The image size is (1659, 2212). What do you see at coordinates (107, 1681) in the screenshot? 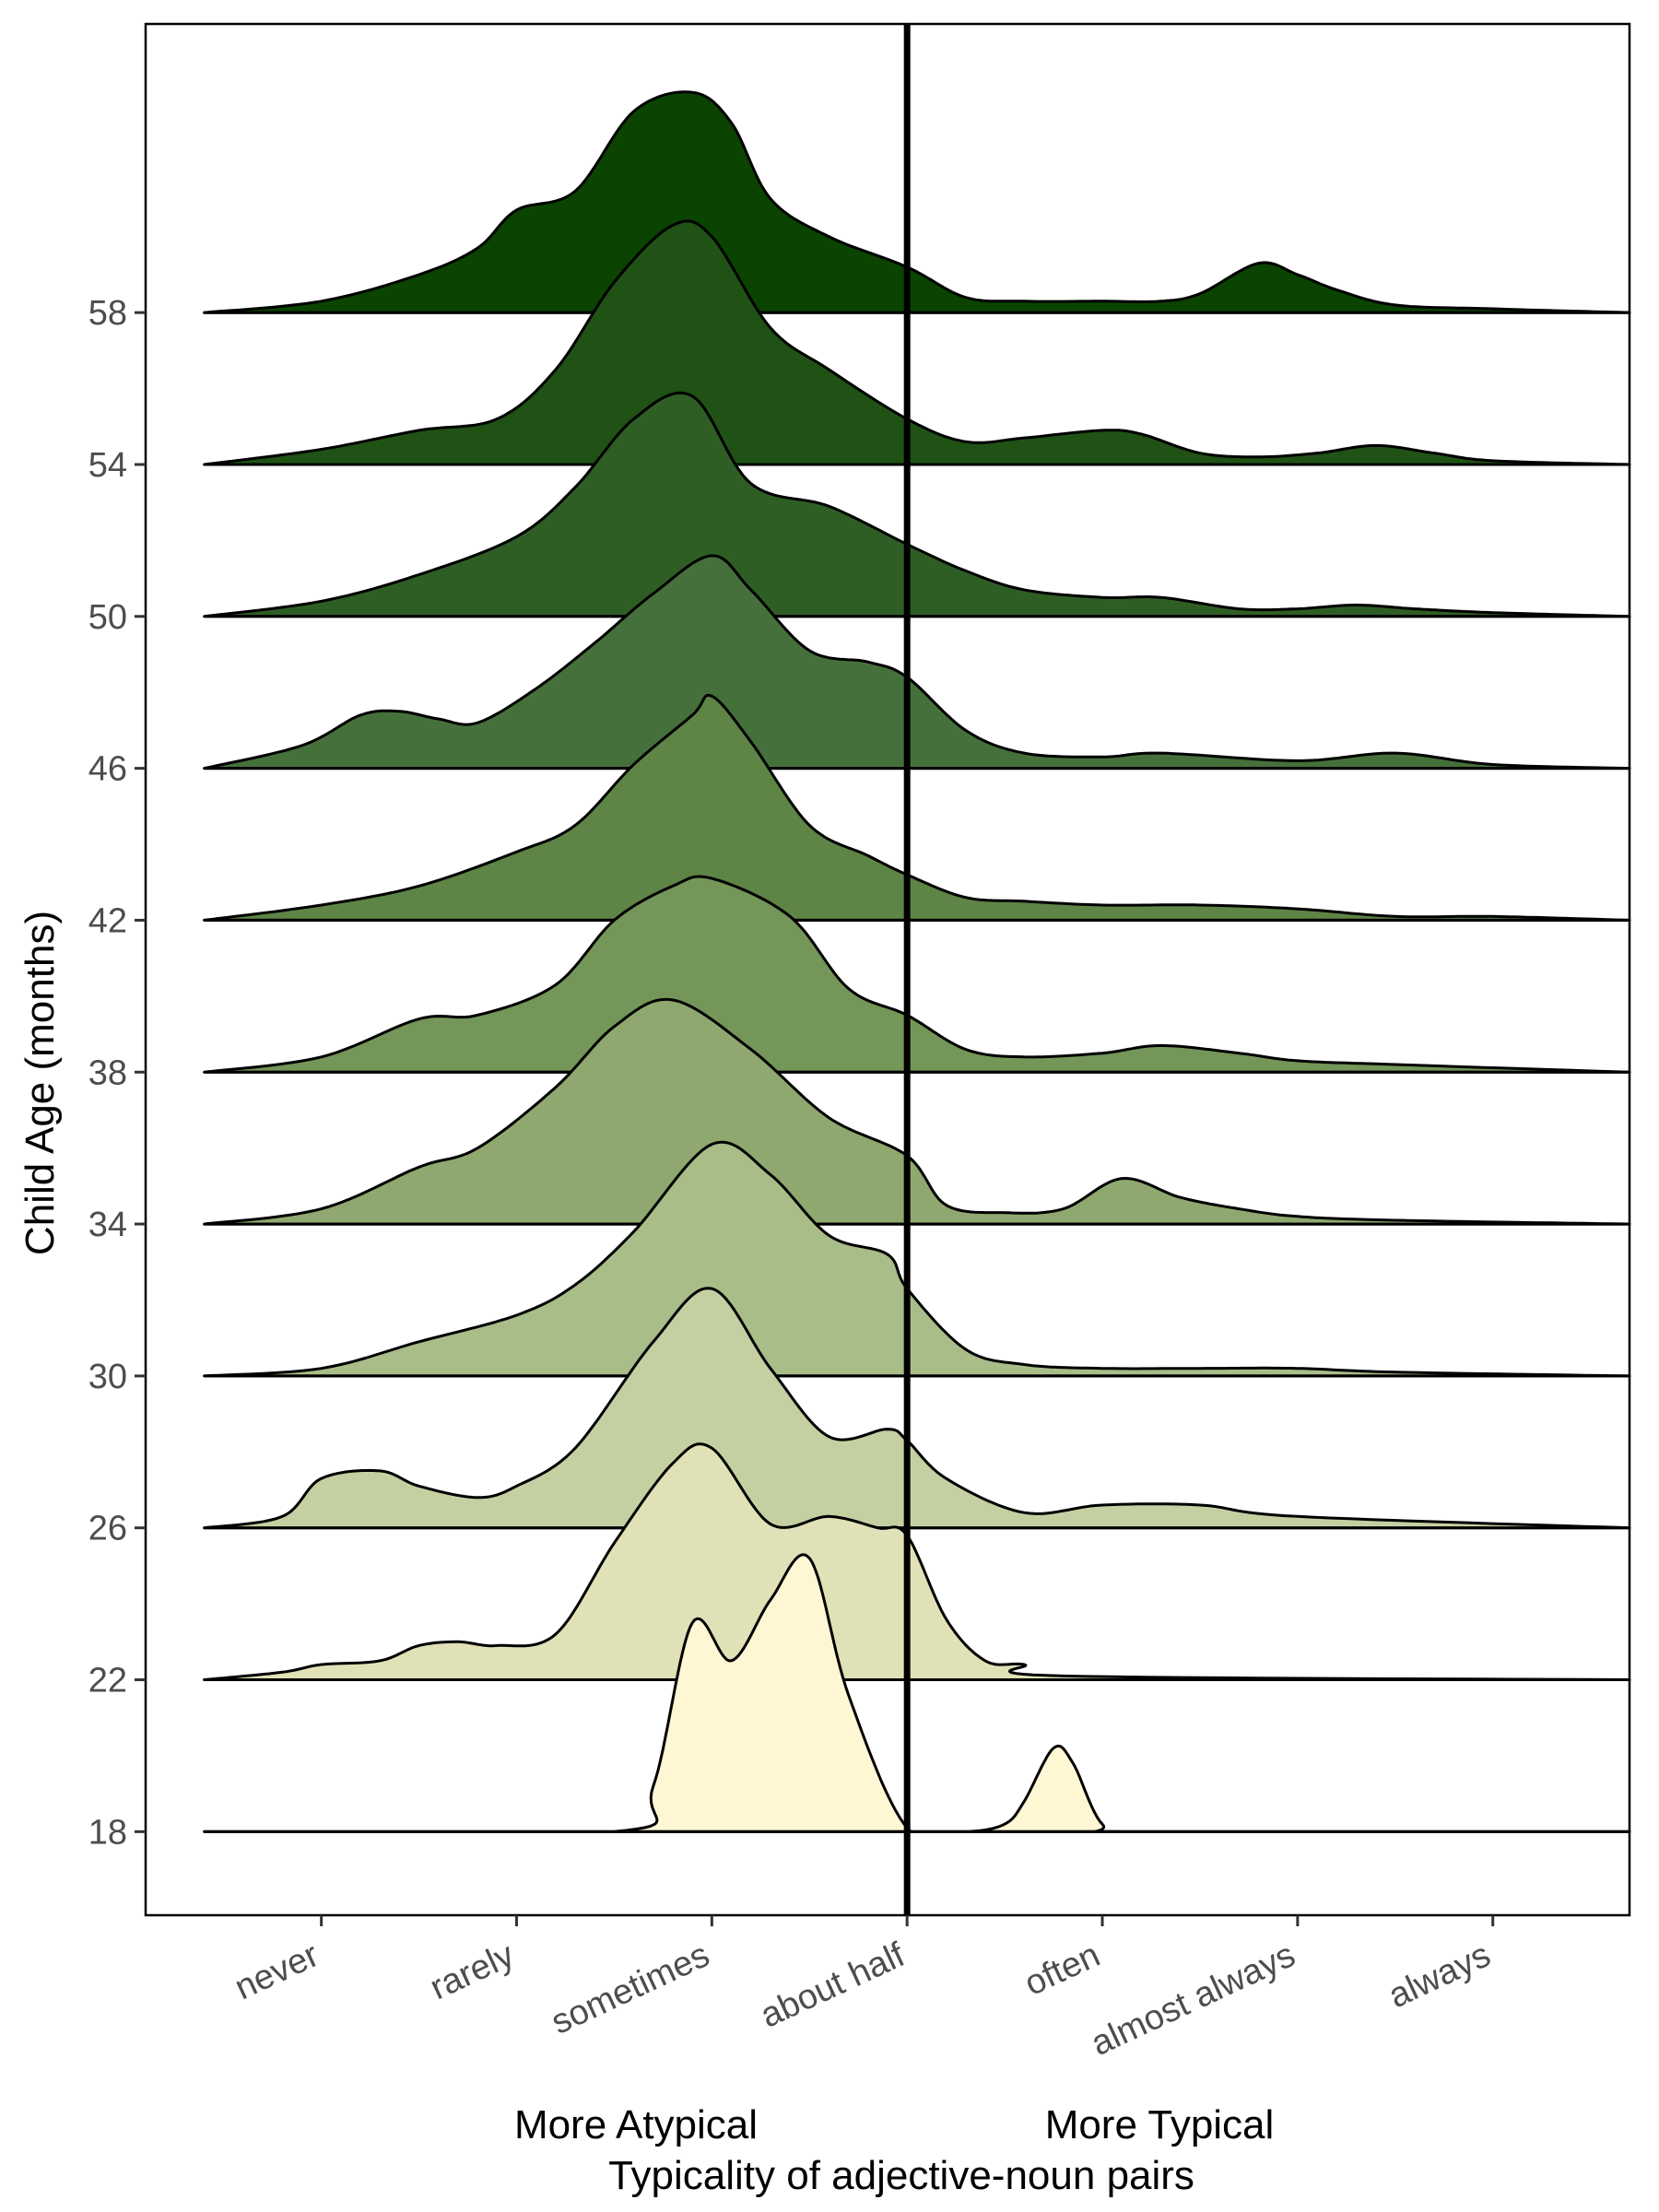
I see `y-tick-label-22: 22` at bounding box center [107, 1681].